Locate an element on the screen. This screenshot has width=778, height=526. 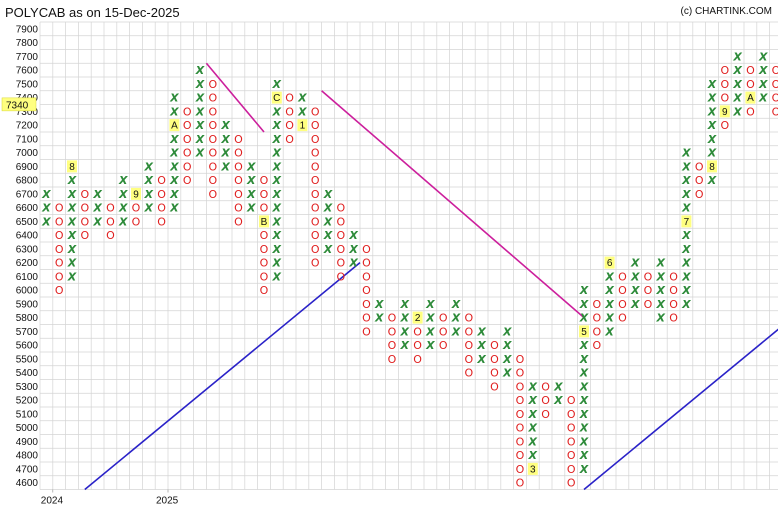
y-tick-label-left: 6300 is located at coordinates (27, 249).